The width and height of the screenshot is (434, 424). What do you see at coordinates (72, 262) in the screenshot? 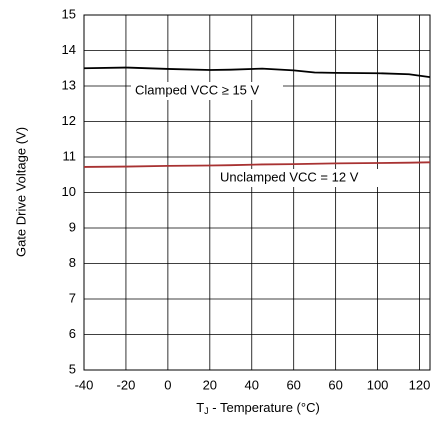
I see `y-tick-label: 8` at bounding box center [72, 262].